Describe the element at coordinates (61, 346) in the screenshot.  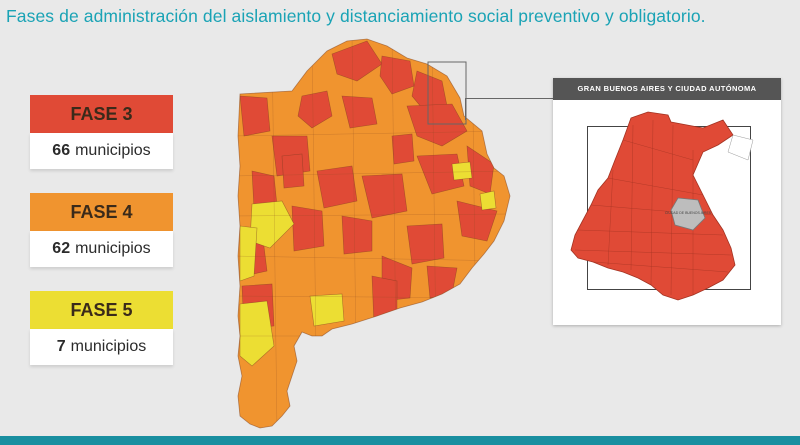
I see `legend-count: 7` at that location.